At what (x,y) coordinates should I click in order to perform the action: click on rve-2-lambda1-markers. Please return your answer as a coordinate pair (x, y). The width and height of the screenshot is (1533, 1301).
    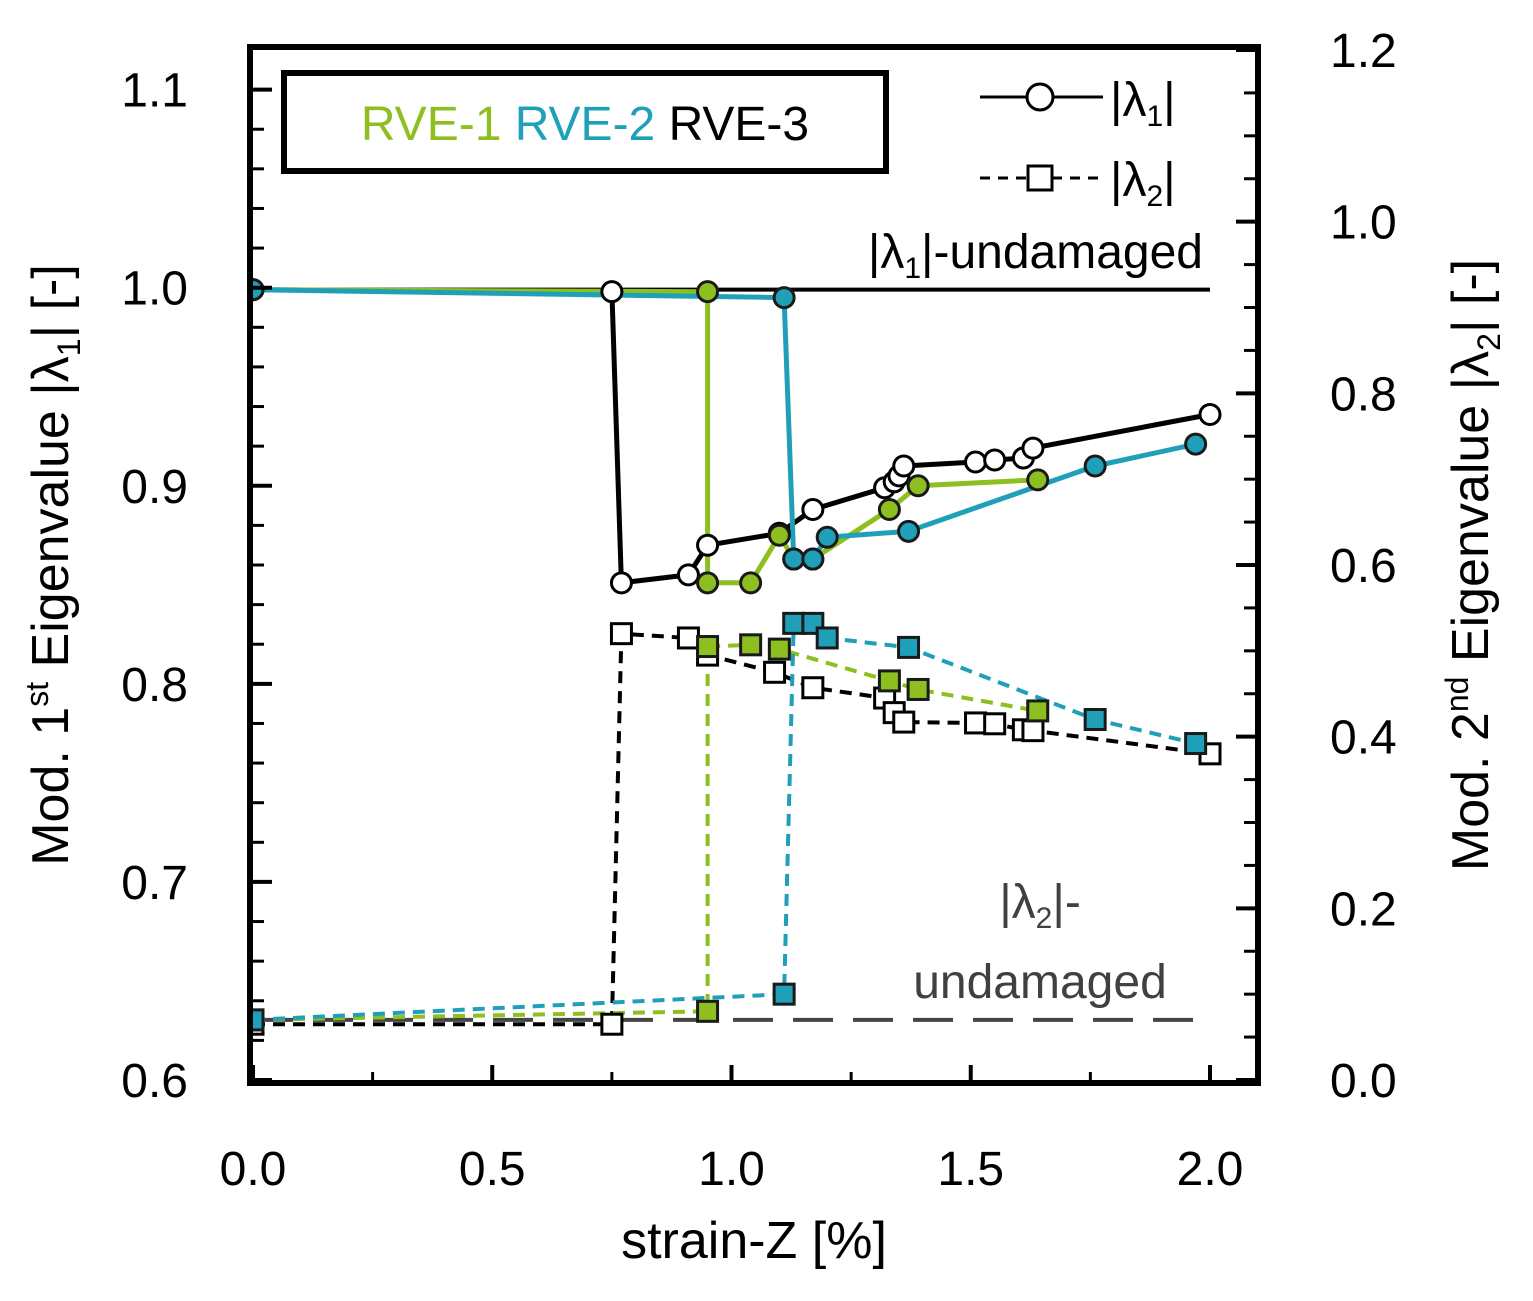
    Looking at the image, I should click on (728, 424).